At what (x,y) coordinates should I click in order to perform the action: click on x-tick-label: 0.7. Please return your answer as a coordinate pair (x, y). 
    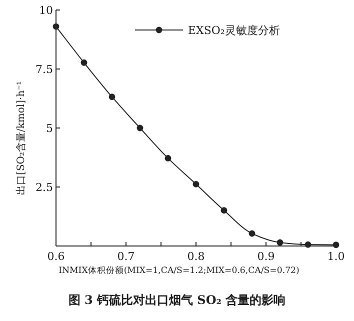
    Looking at the image, I should click on (126, 256).